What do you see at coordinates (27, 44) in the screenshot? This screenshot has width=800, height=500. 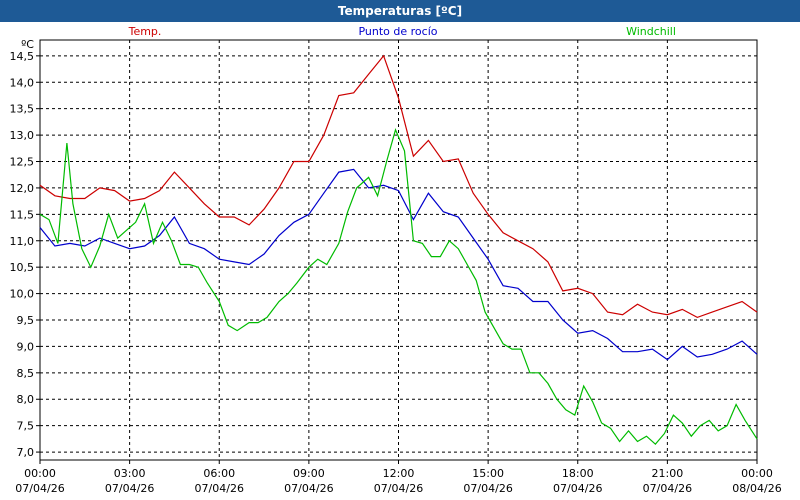 I see `y-axis-unit-label: ºC` at bounding box center [27, 44].